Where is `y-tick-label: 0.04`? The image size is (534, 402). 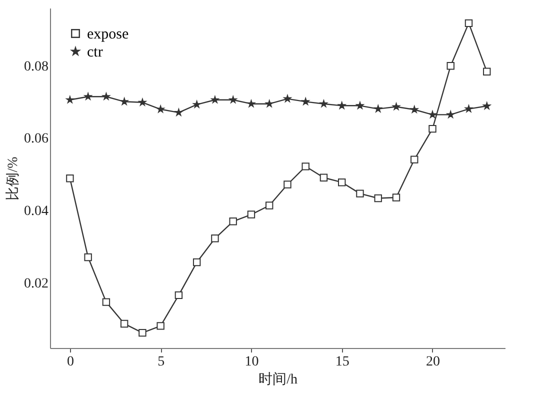 y-tick-label: 0.04 is located at coordinates (36, 212).